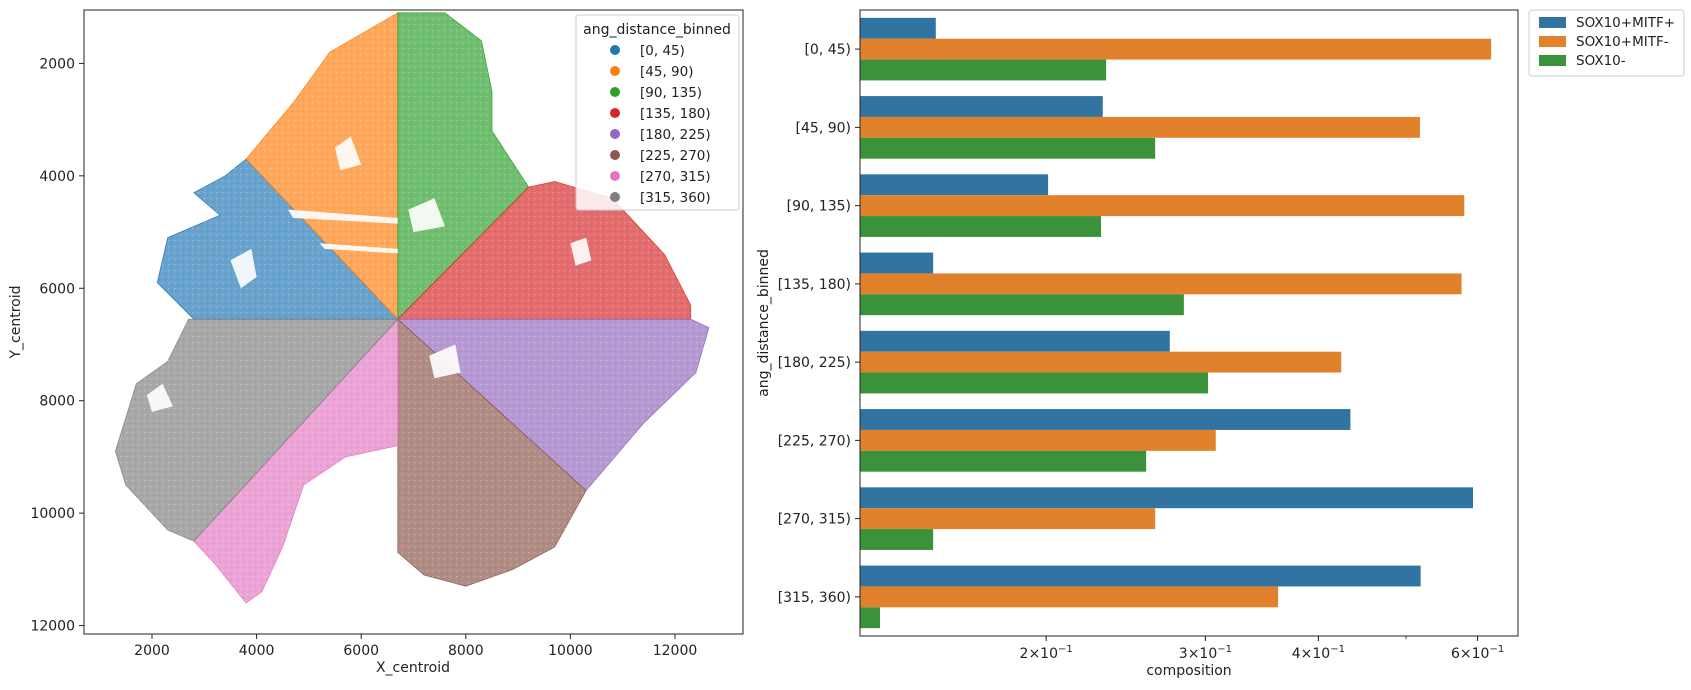 Image resolution: width=1691 pixels, height=690 pixels. What do you see at coordinates (1311, 654) in the screenshot?
I see `bar-x-tick-base: 4×10` at bounding box center [1311, 654].